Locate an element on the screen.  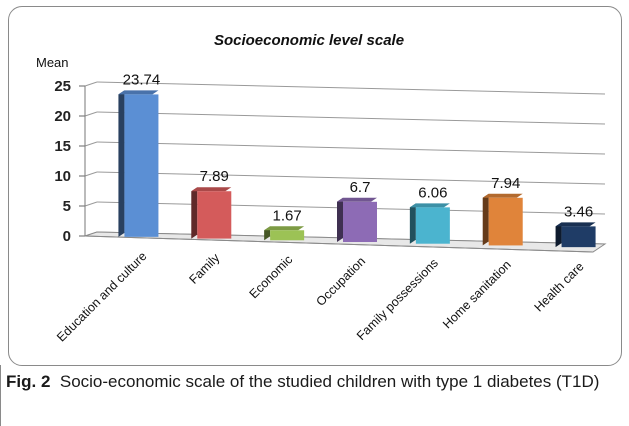
category-label-3: Occupation is located at coordinates (341, 281).